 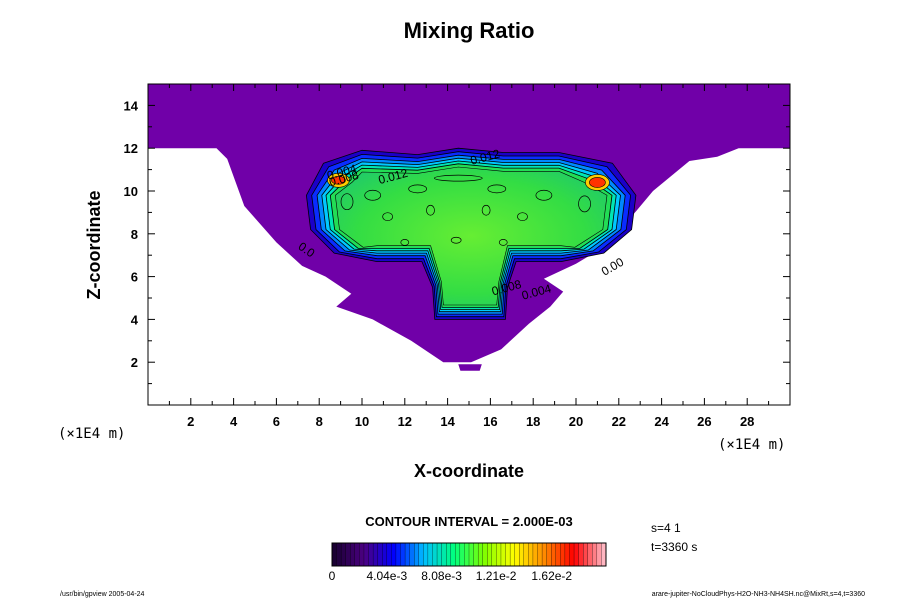 What do you see at coordinates (405, 421) in the screenshot?
I see `x-tick-label: 12` at bounding box center [405, 421].